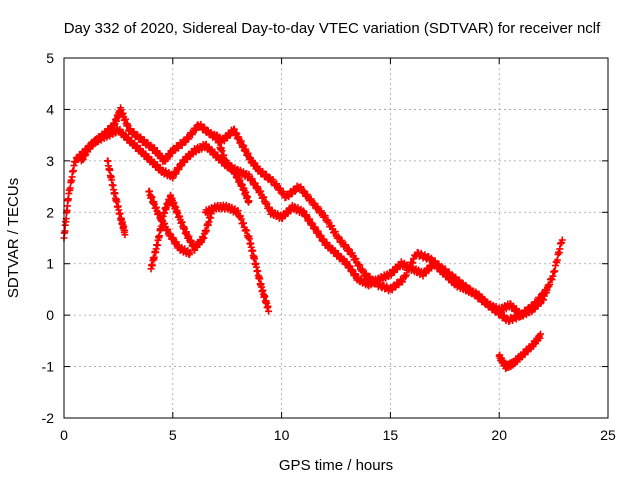 The height and width of the screenshot is (480, 640). Describe the element at coordinates (48, 418) in the screenshot. I see `y-tick-label: -2` at that location.